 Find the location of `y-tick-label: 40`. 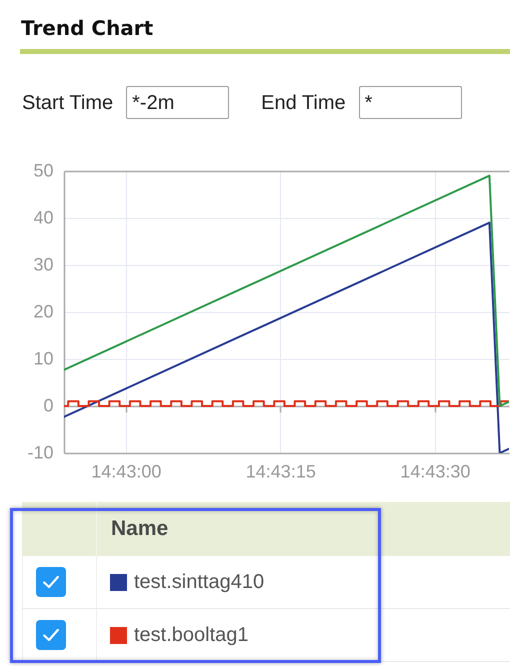

y-tick-label: 40 is located at coordinates (43, 218).